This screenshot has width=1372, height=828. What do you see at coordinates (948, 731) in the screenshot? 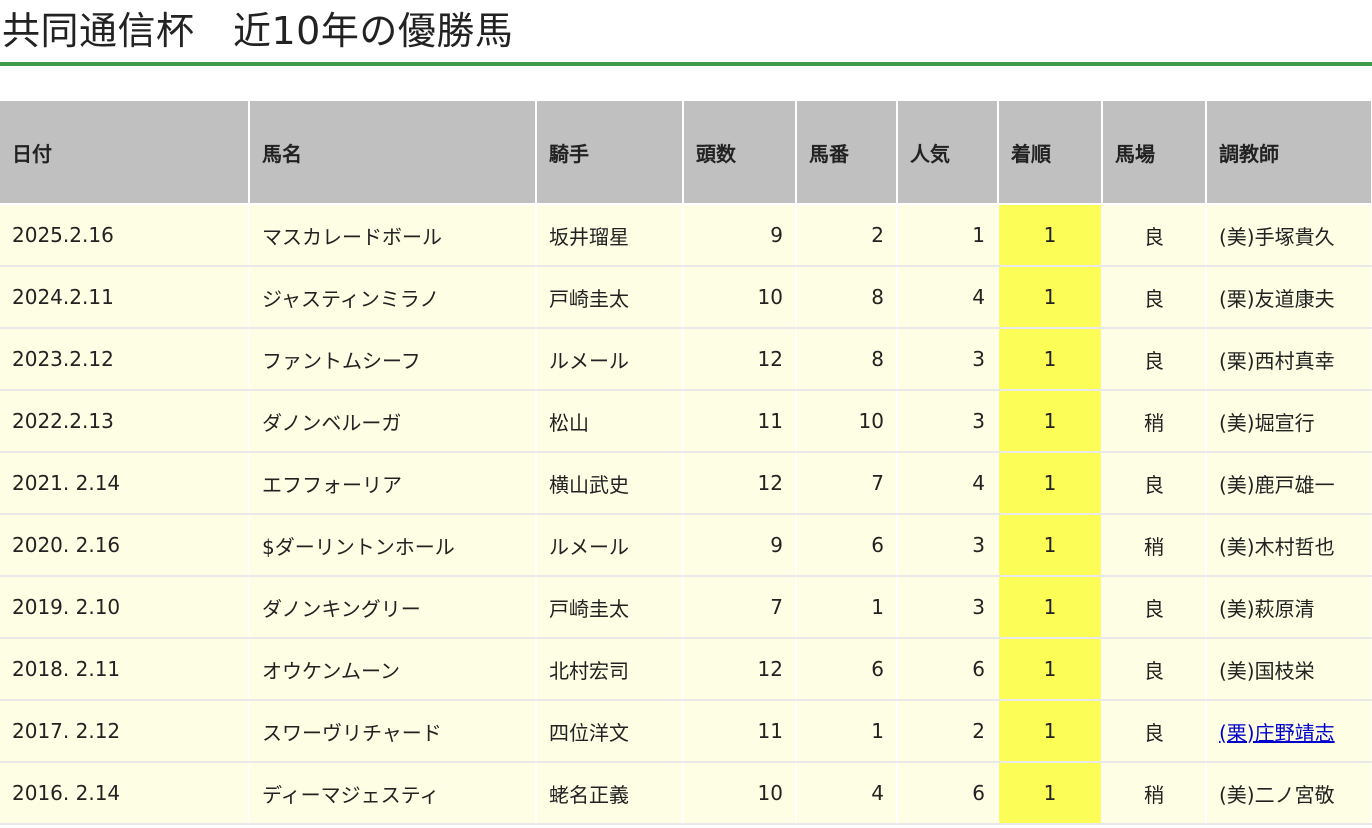
I see `cell-popularity: 2` at bounding box center [948, 731].